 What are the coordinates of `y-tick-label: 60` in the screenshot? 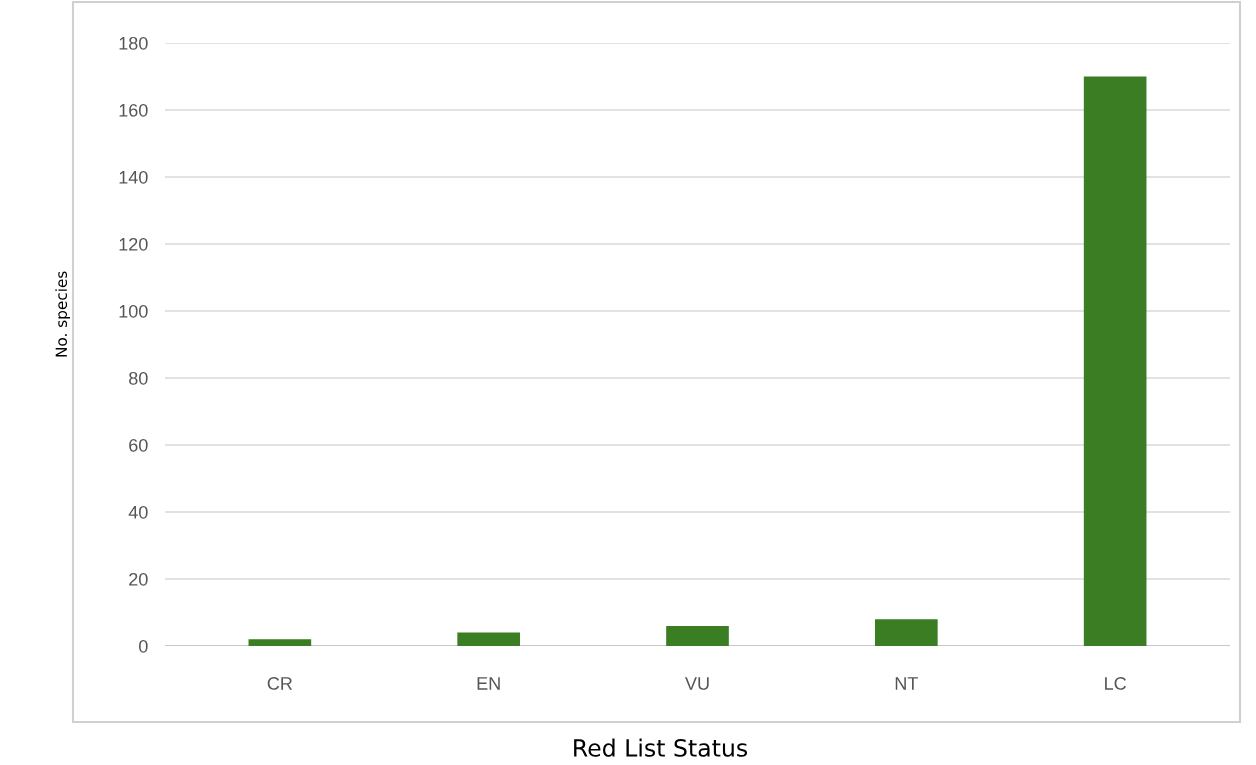 It's located at (138, 445).